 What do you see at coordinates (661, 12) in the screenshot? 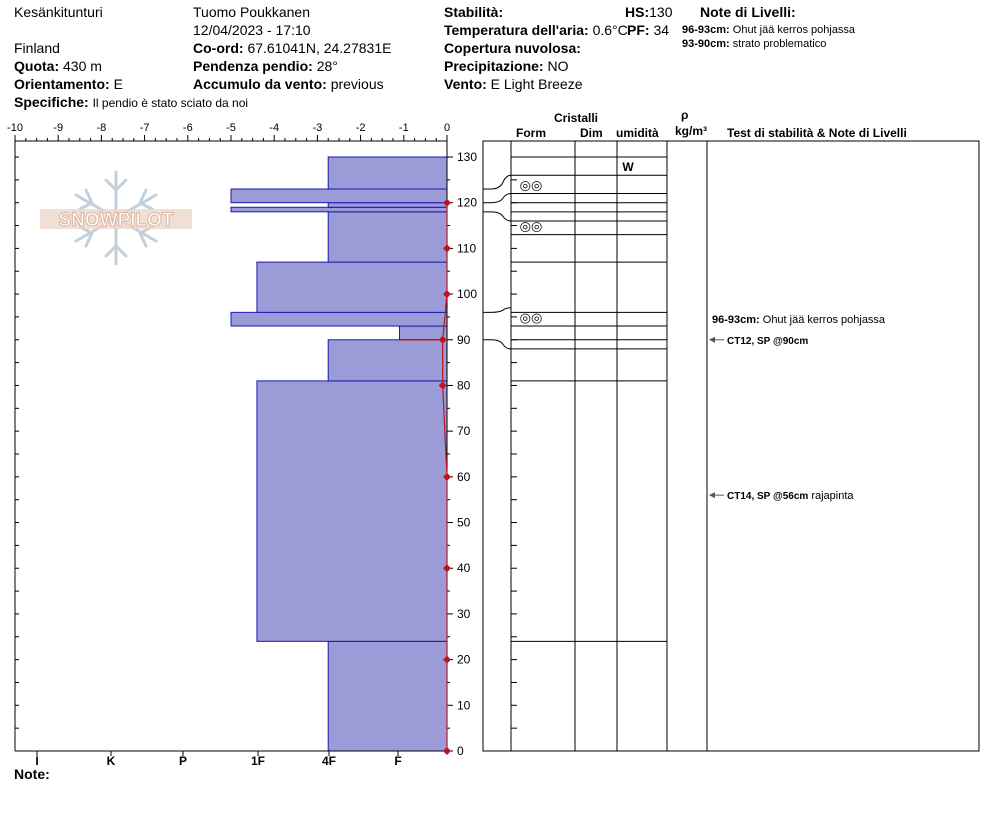
I see `hs-value: 130` at bounding box center [661, 12].